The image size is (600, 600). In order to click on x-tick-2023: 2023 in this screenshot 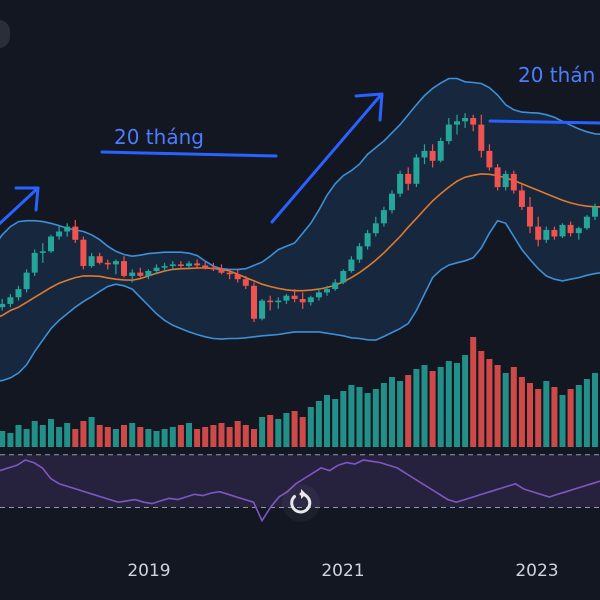, I will do `click(536, 571)`.